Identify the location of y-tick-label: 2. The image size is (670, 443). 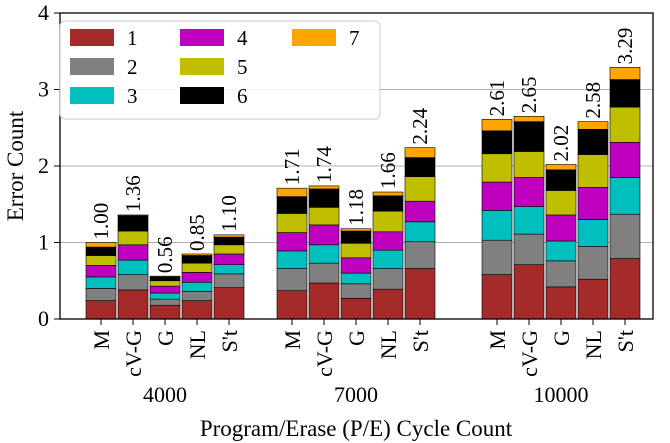
(43, 165).